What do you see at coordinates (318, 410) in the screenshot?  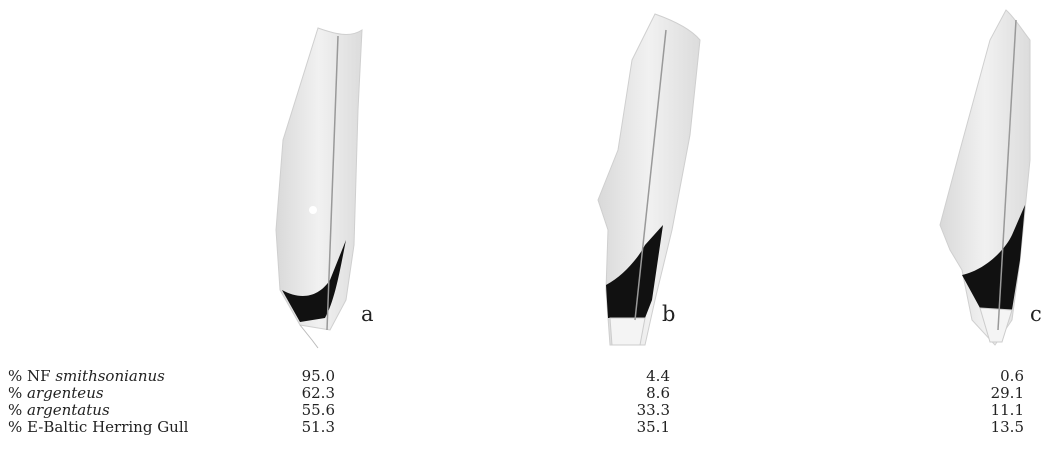 I see `value-a: 55.6` at bounding box center [318, 410].